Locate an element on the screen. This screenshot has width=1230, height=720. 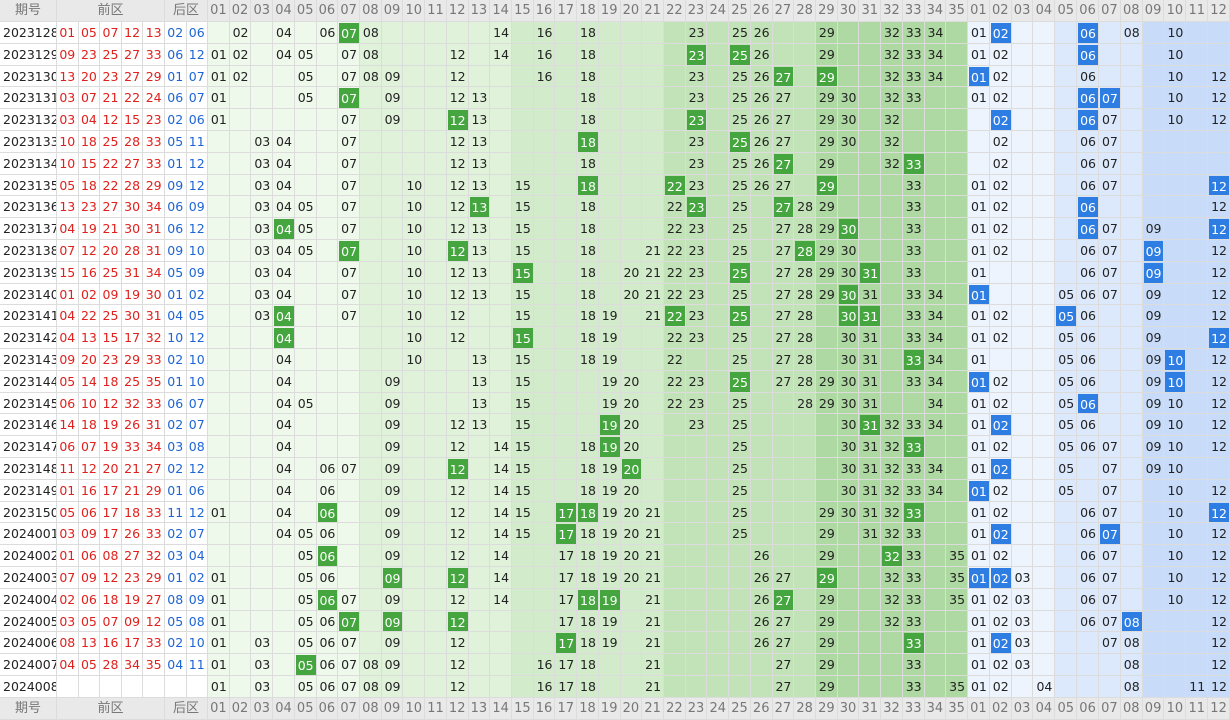
front-number: 23 is located at coordinates (154, 120).